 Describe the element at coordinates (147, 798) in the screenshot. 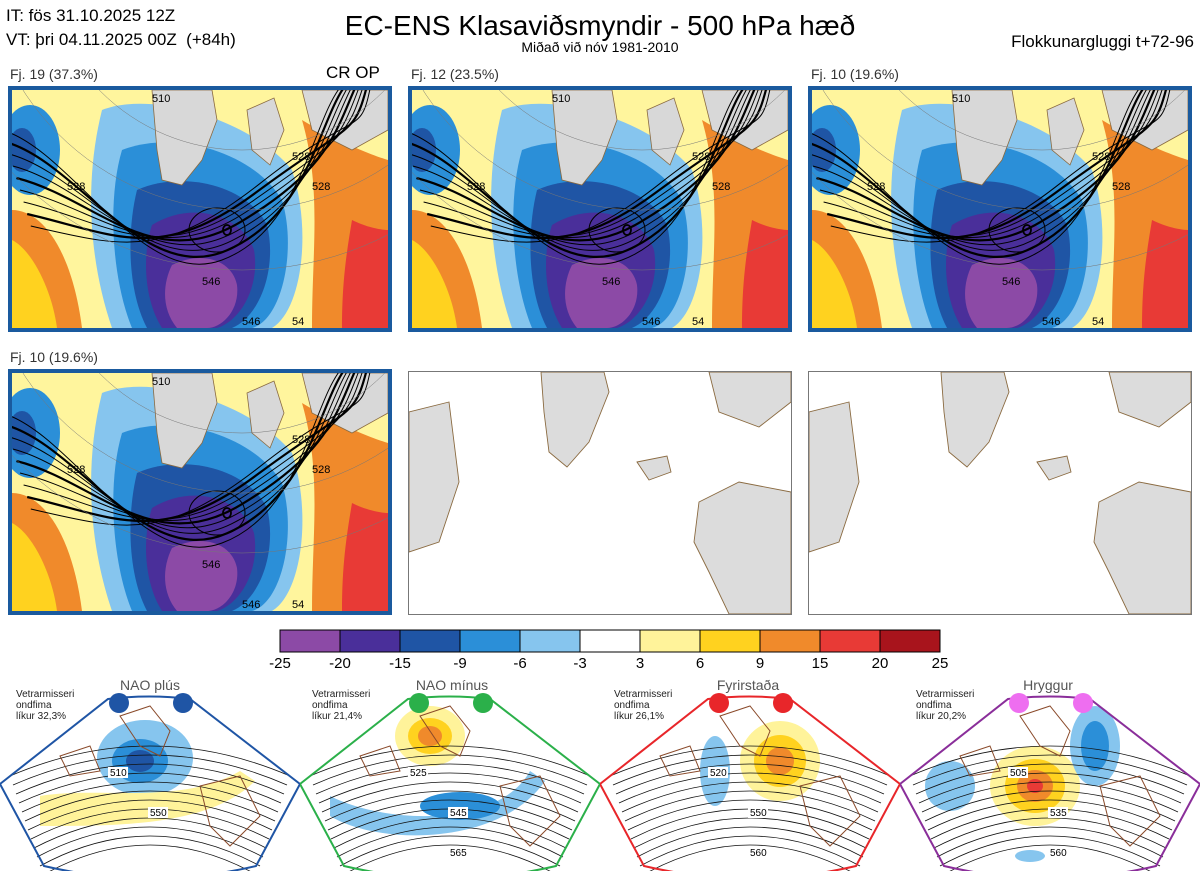

I see `anomaly-warm` at that location.